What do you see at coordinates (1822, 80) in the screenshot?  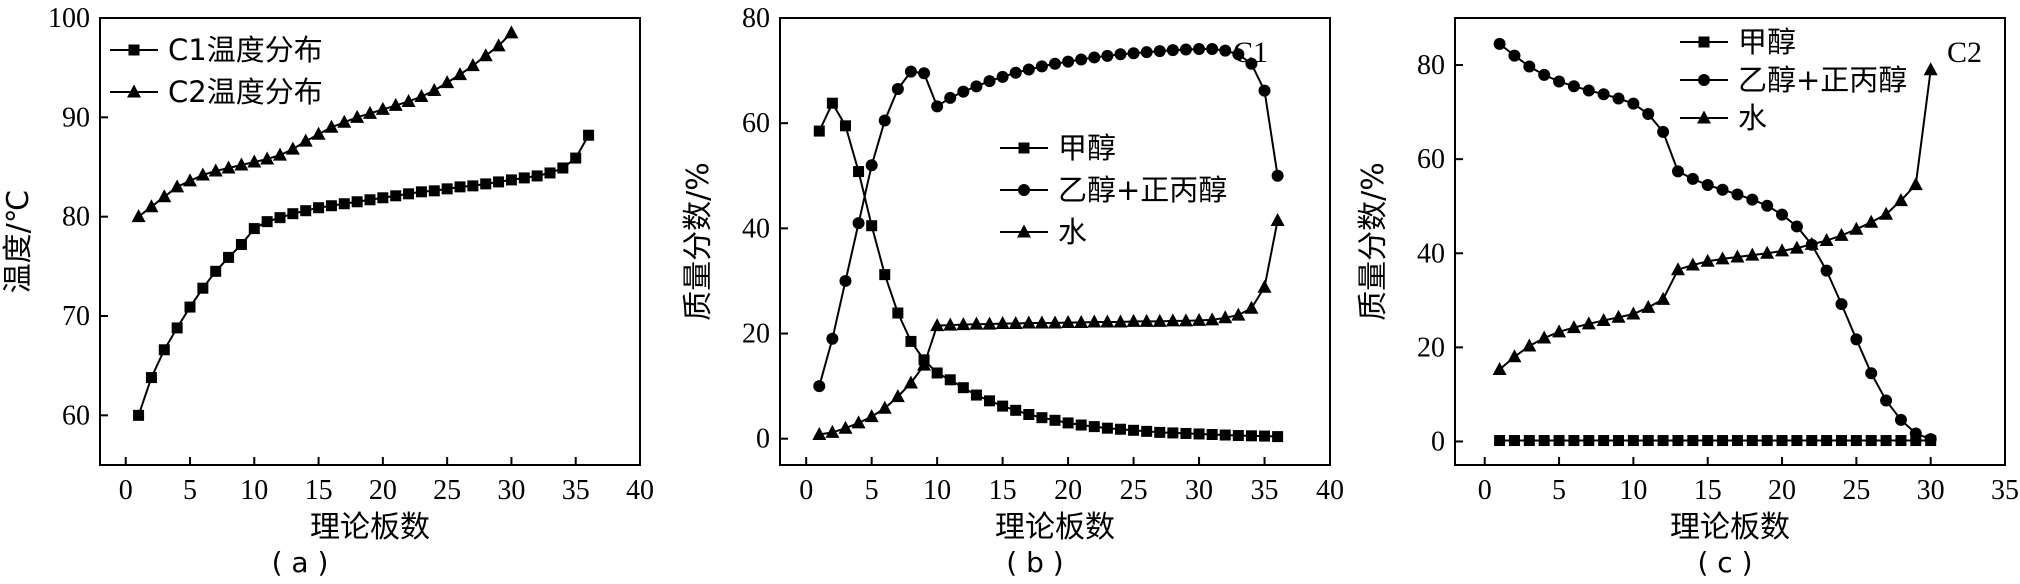 I see `panel-c-legend-label: 乙醇+正丙醇` at bounding box center [1822, 80].